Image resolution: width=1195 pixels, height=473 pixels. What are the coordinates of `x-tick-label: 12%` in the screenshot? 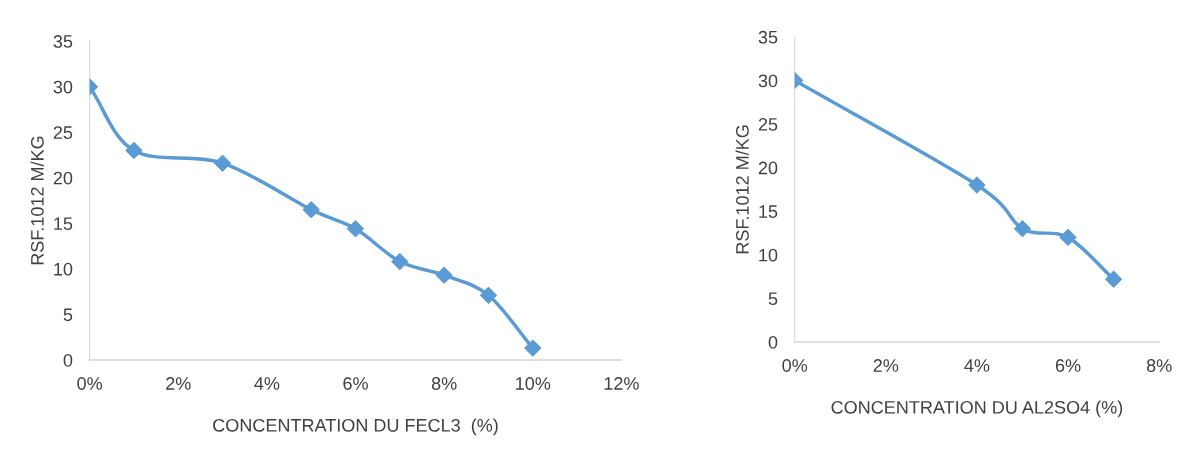 It's located at (621, 383).